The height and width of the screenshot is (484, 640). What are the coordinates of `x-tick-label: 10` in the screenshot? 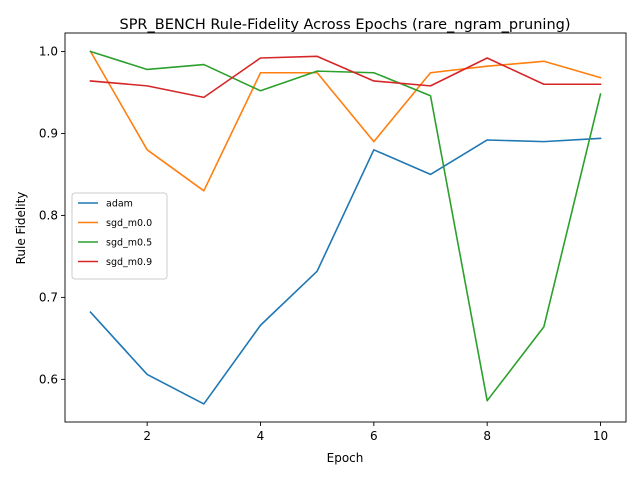 It's located at (600, 436).